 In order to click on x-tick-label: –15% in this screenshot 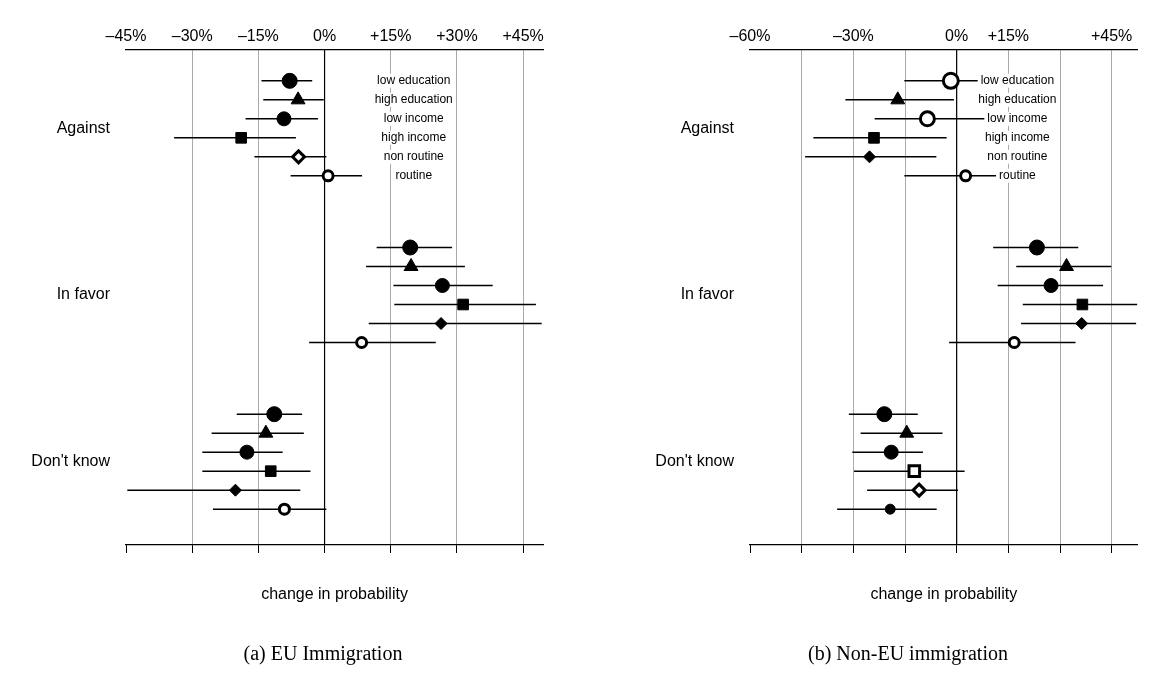, I will do `click(258, 35)`.